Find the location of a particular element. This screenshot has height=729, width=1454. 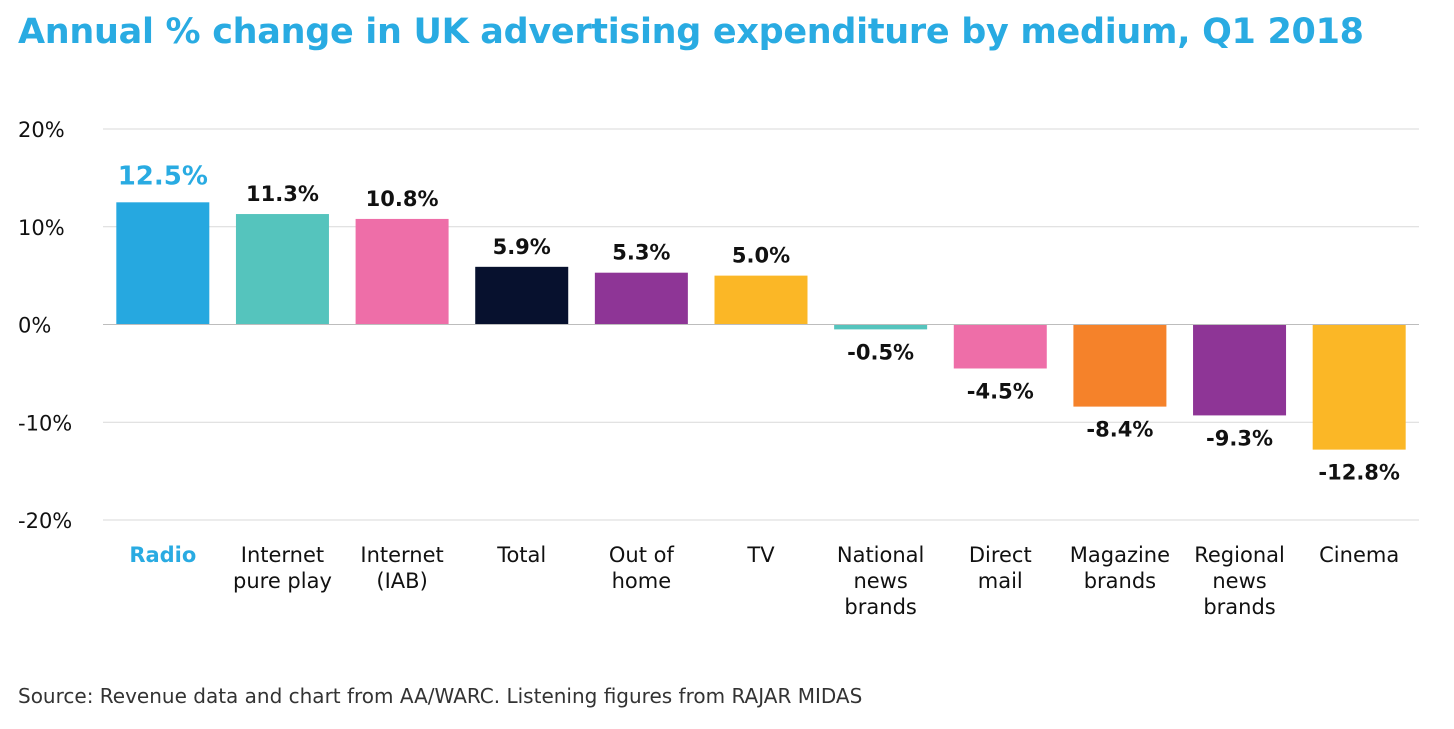

y-tick-label: -10% is located at coordinates (45, 423).